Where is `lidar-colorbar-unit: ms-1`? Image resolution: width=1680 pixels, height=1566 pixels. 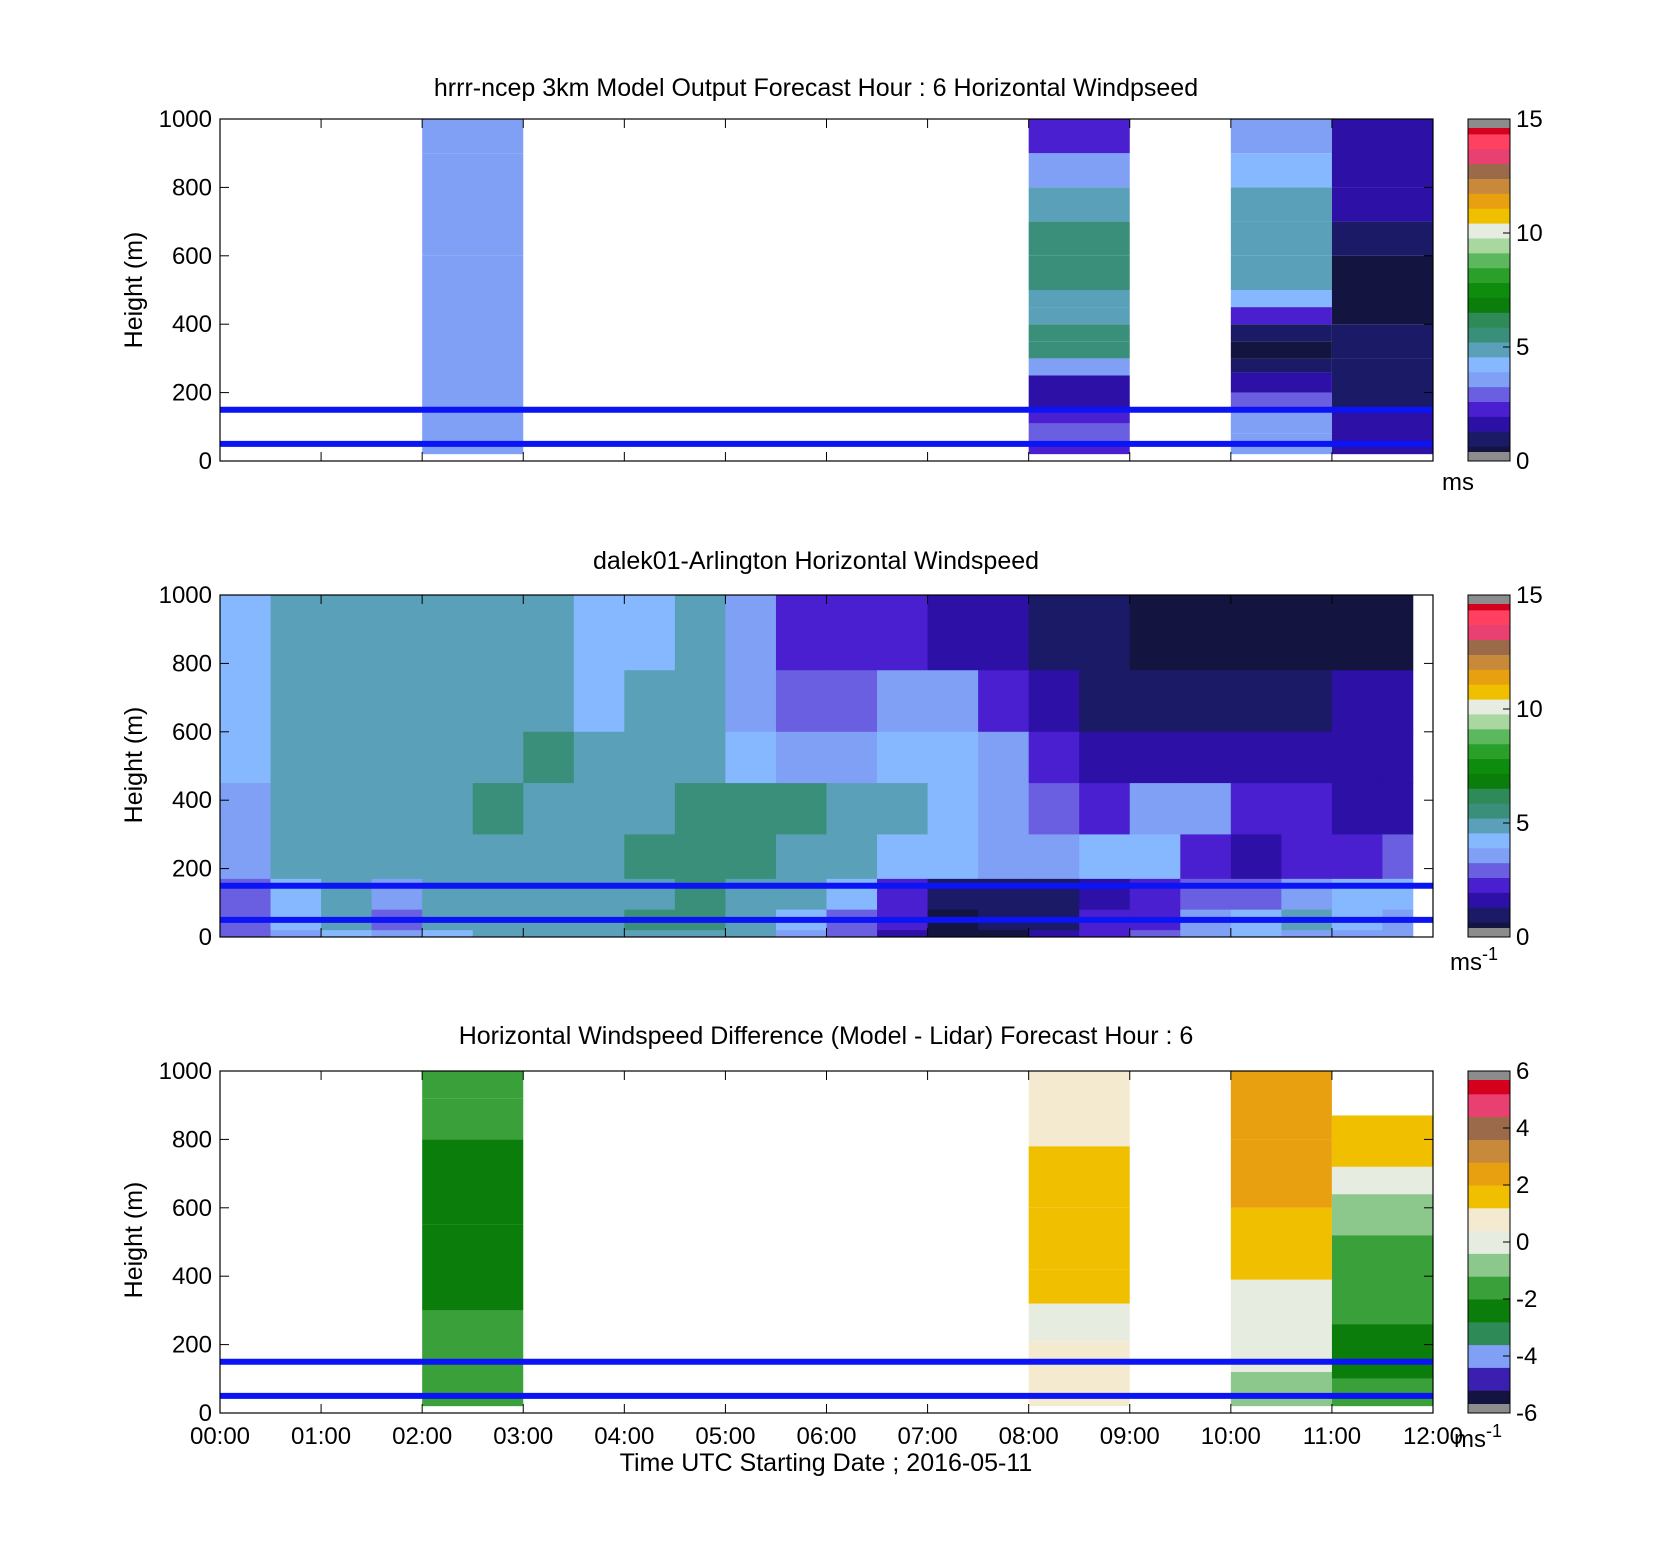
lidar-colorbar-unit: ms-1 is located at coordinates (1474, 960).